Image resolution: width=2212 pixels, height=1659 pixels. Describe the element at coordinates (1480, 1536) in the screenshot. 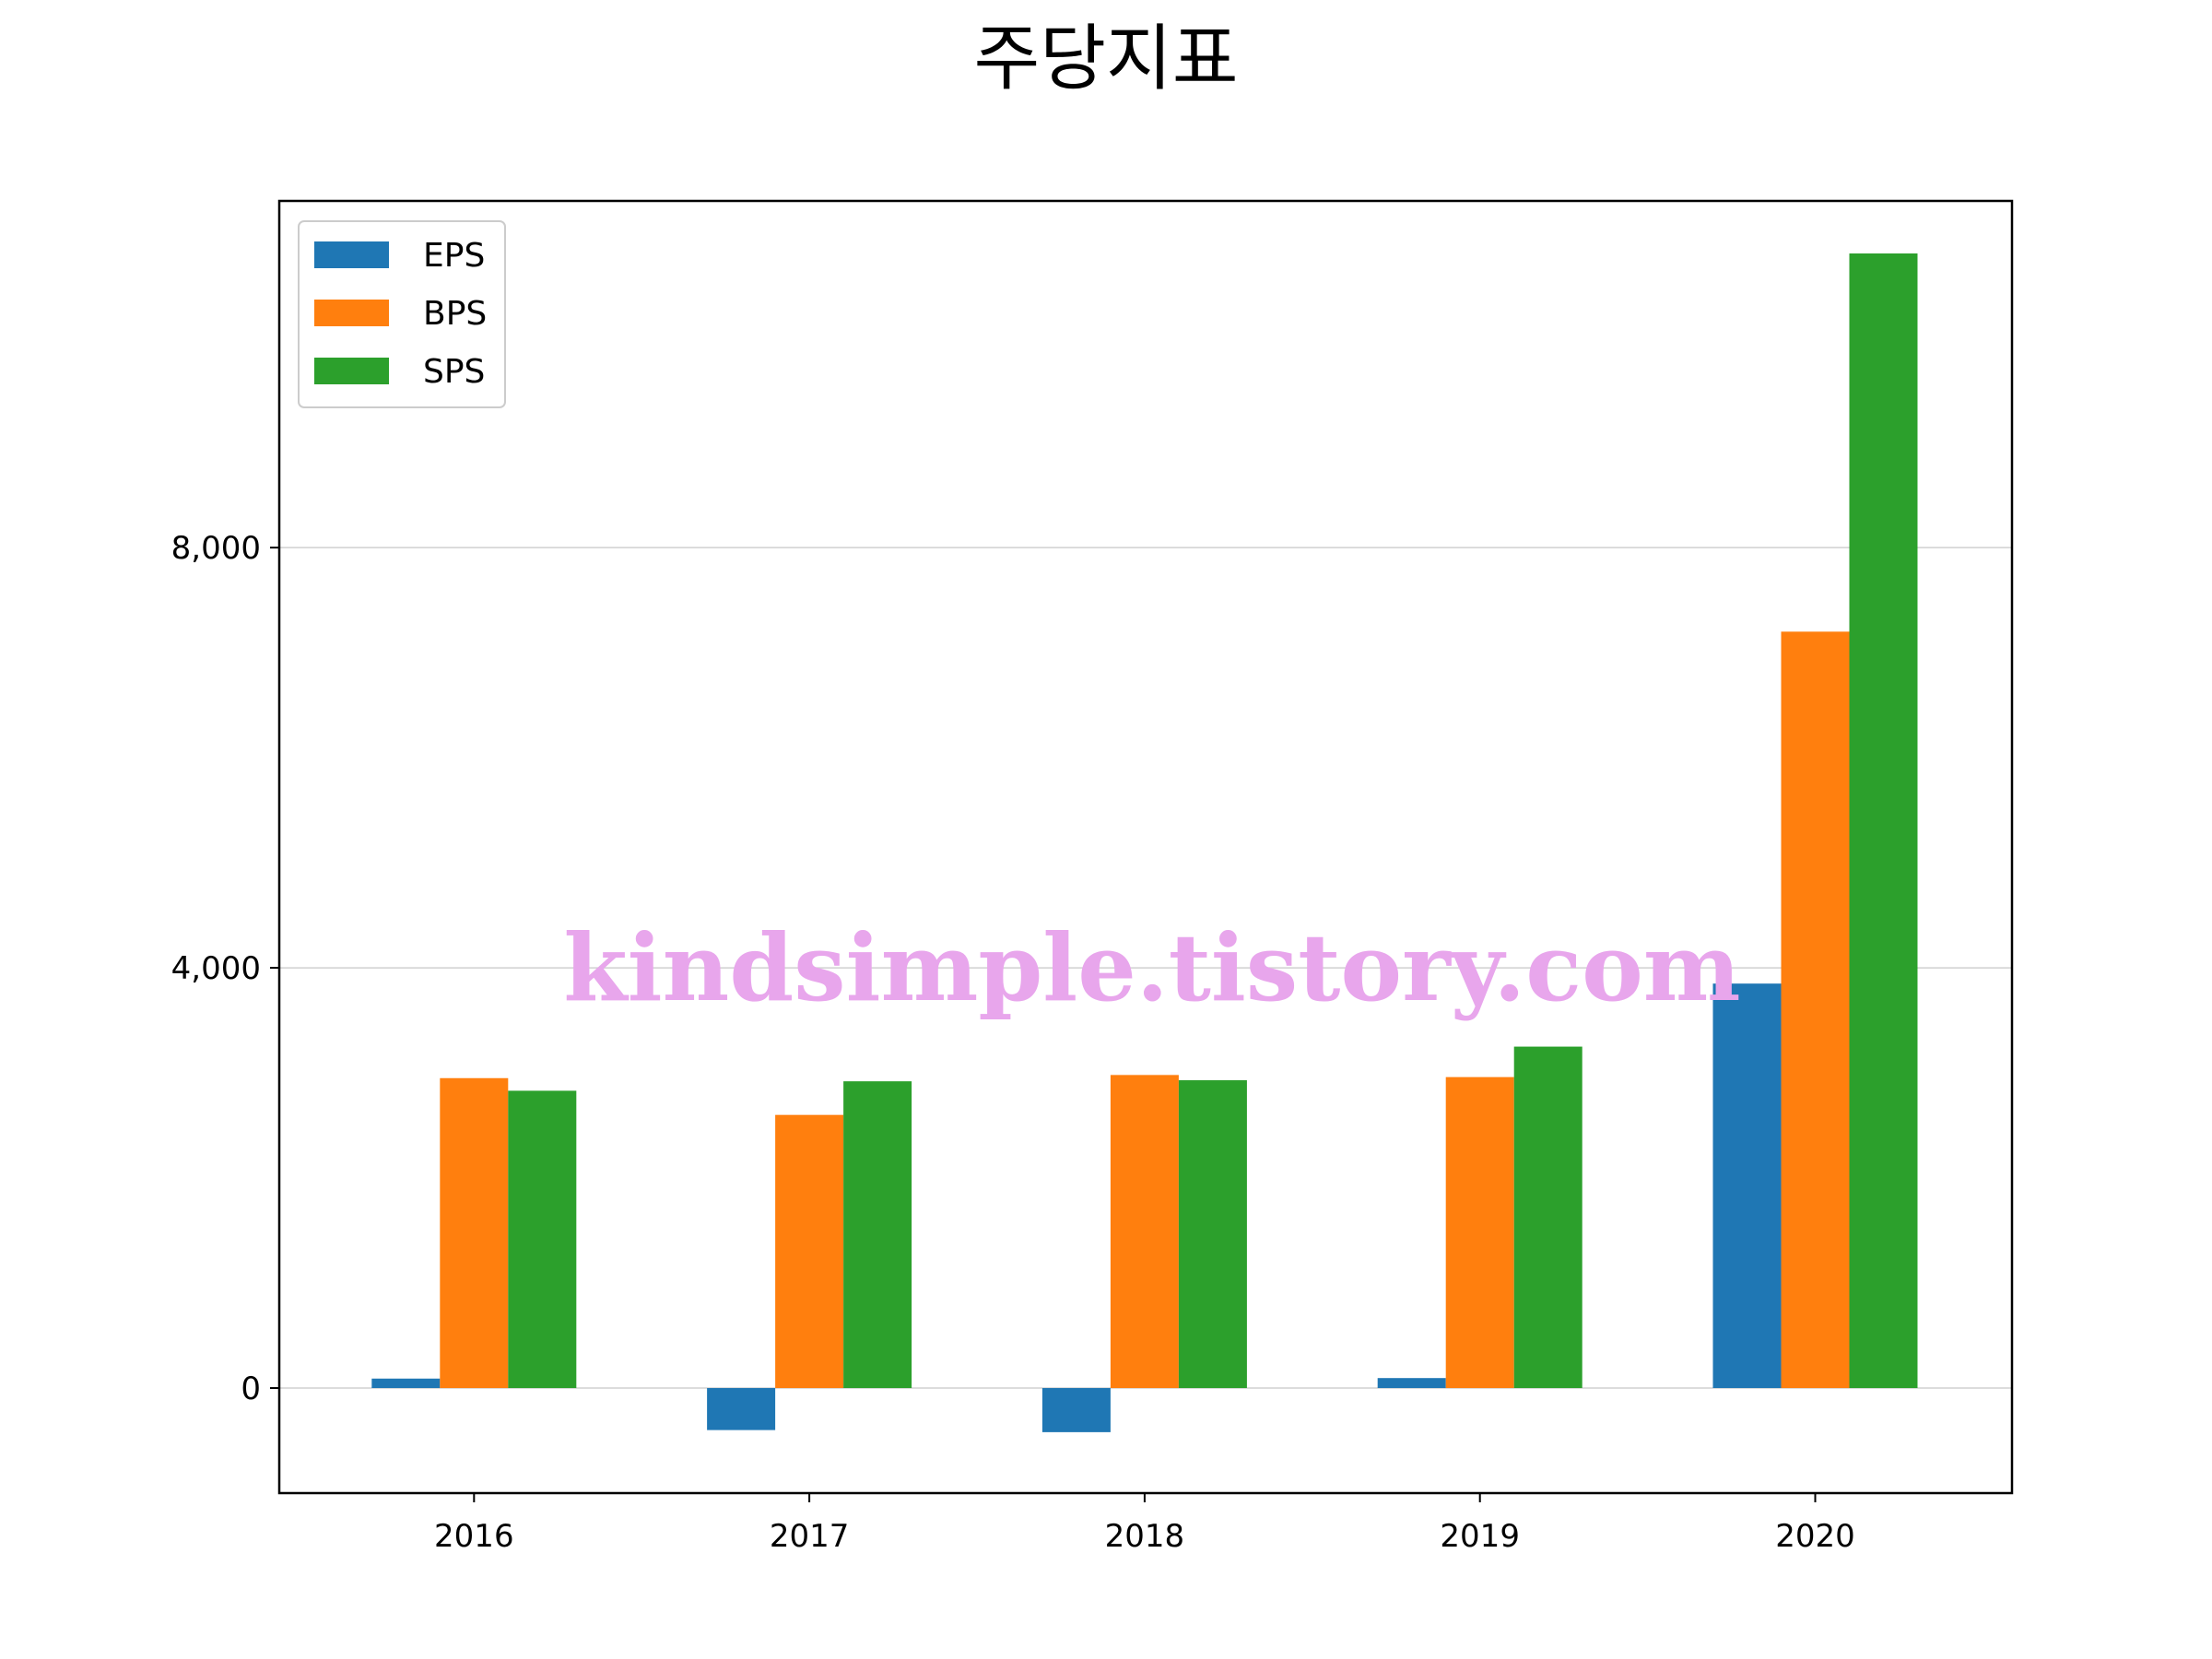

I see `x-tick-label: 2019` at that location.